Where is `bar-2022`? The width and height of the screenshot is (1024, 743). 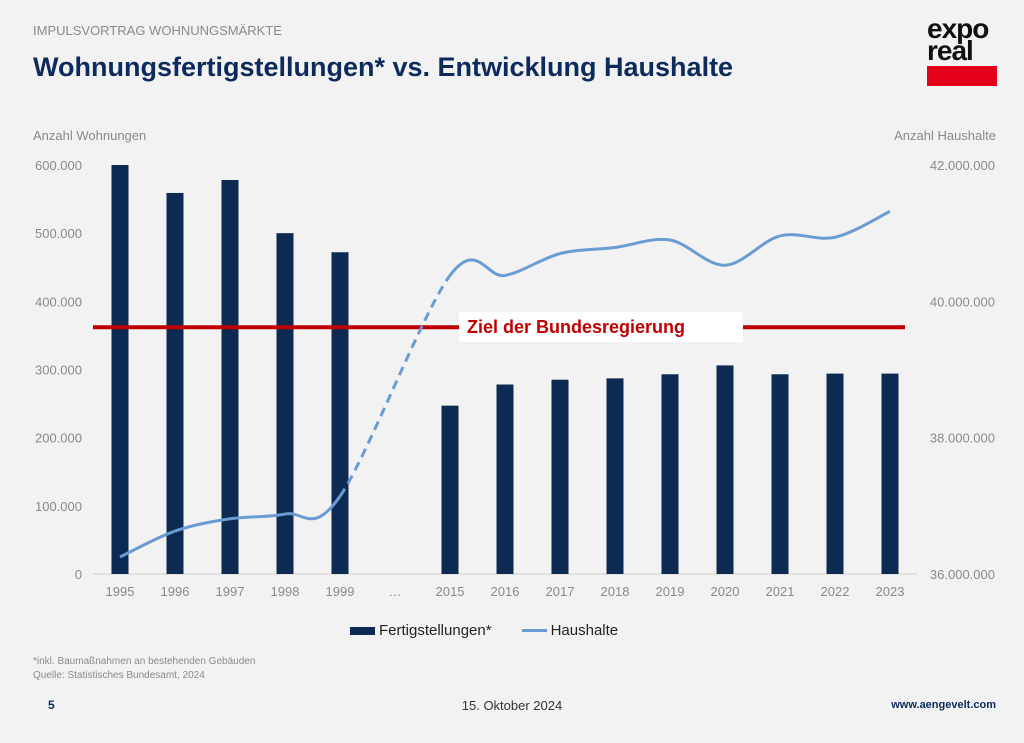
bar-2022 is located at coordinates (835, 473).